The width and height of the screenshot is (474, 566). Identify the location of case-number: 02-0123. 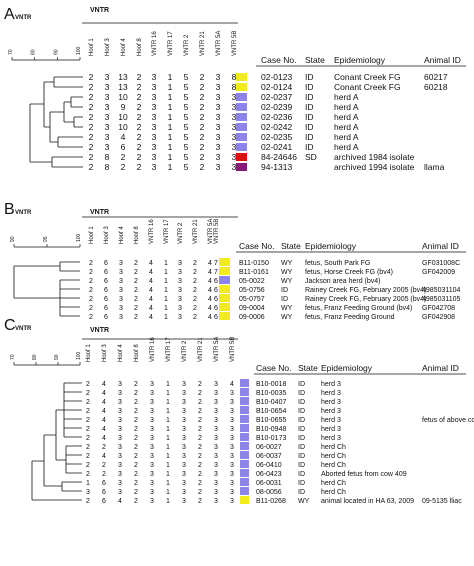
(276, 77).